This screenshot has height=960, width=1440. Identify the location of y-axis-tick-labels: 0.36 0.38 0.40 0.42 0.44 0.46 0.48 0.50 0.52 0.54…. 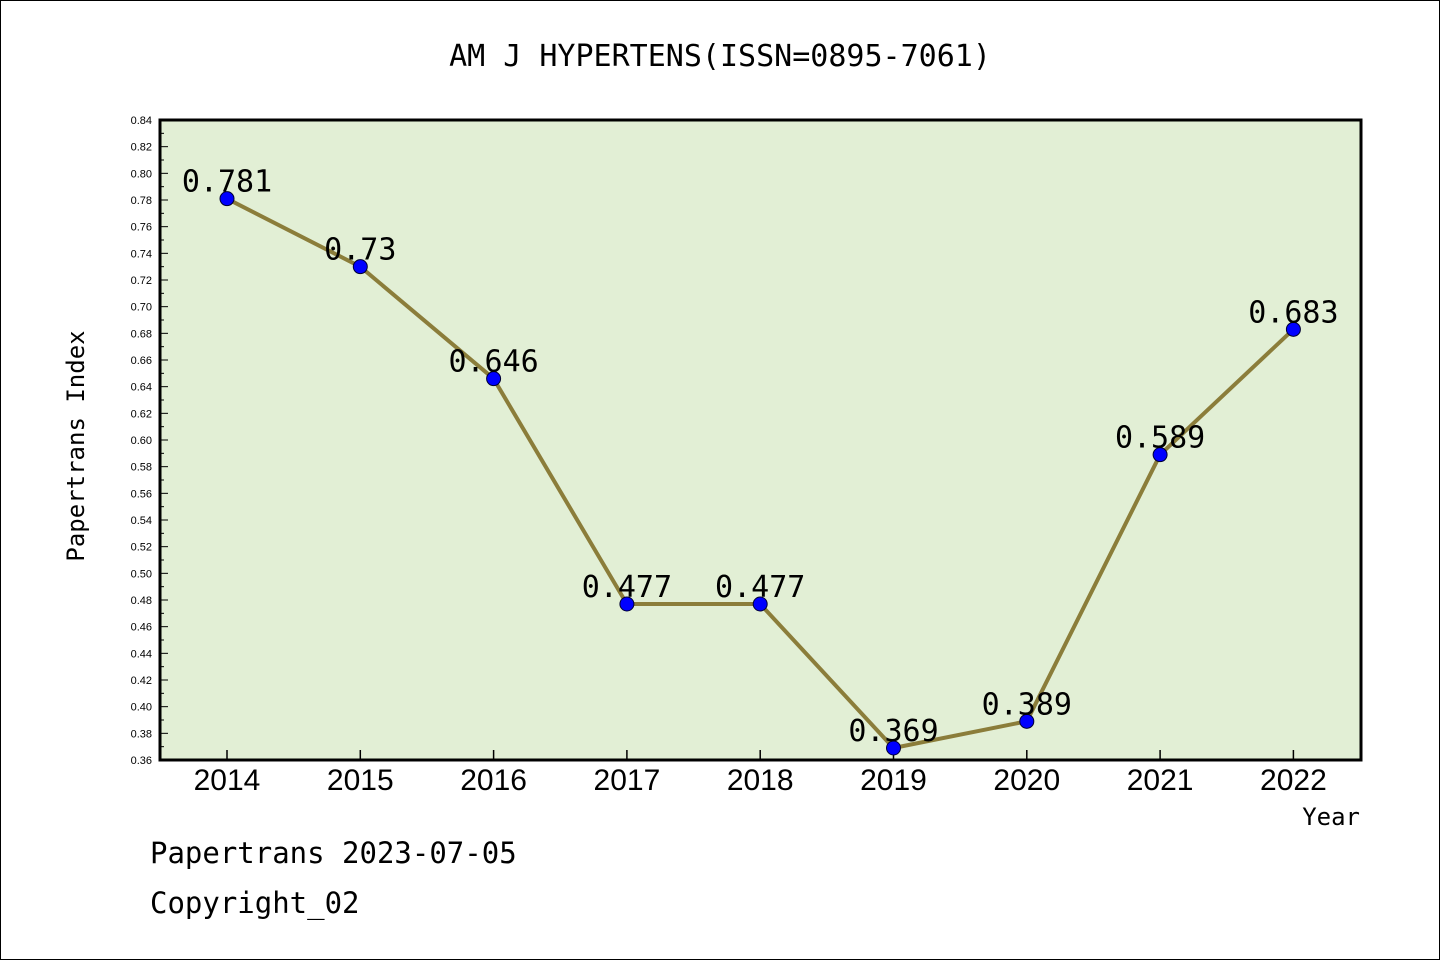
(141, 441).